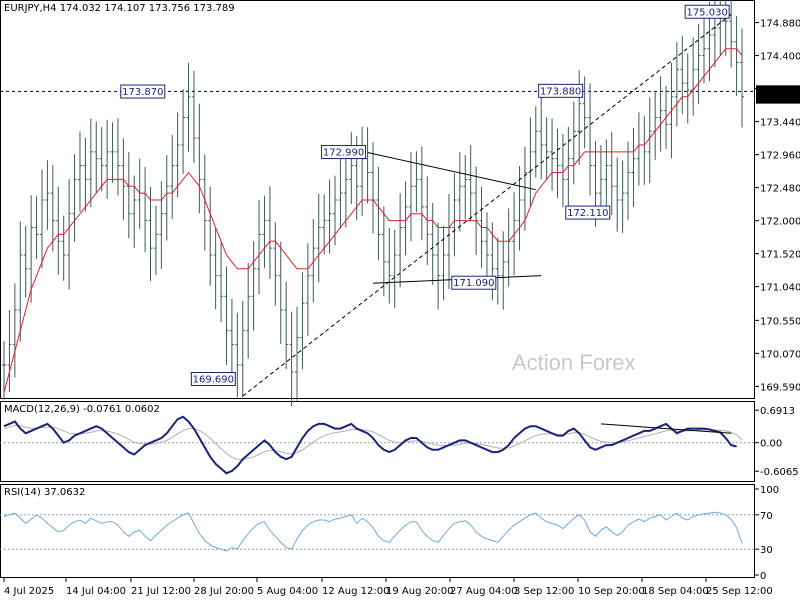  What do you see at coordinates (29, 591) in the screenshot?
I see `x-tick-label: 4 Jul 2025` at bounding box center [29, 591].